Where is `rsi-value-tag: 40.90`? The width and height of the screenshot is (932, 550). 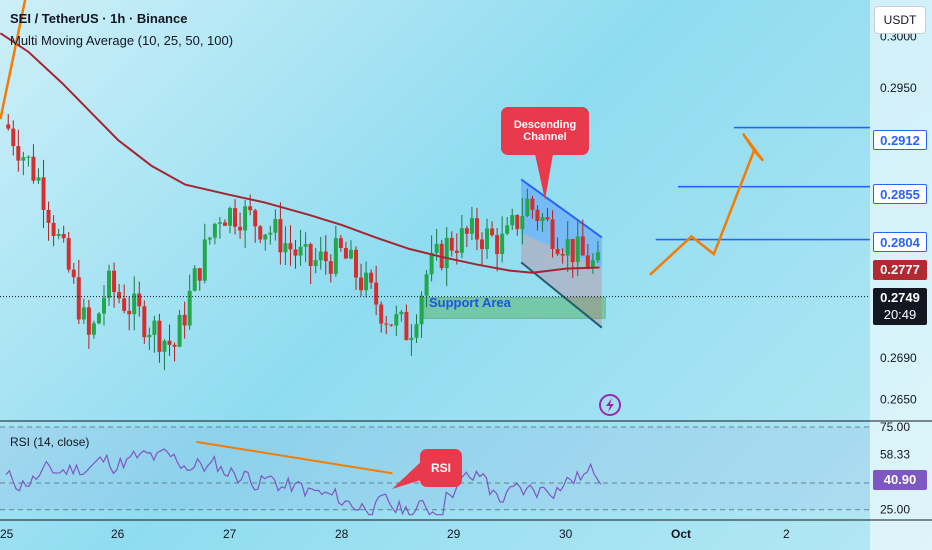
rsi-value-tag: 40.90 is located at coordinates (900, 480).